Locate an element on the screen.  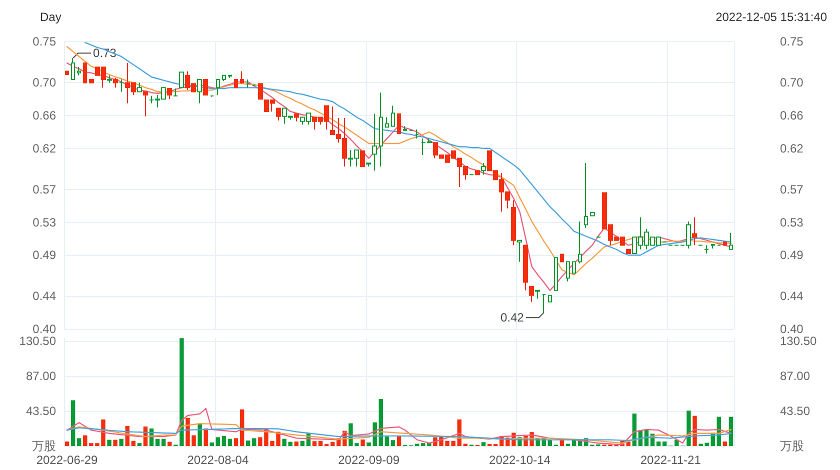
x-tick-label: 2022-06-29 is located at coordinates (67, 460).